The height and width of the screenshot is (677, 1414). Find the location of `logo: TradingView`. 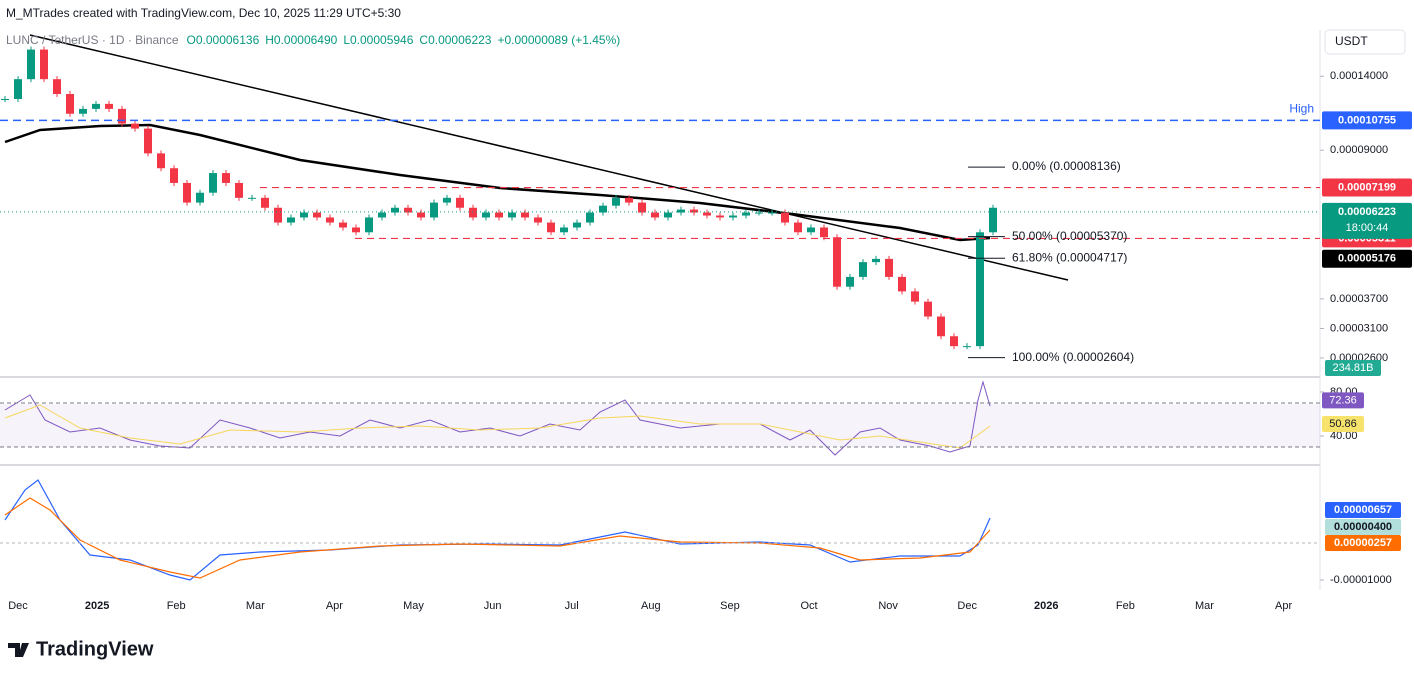

logo: TradingView is located at coordinates (81, 649).